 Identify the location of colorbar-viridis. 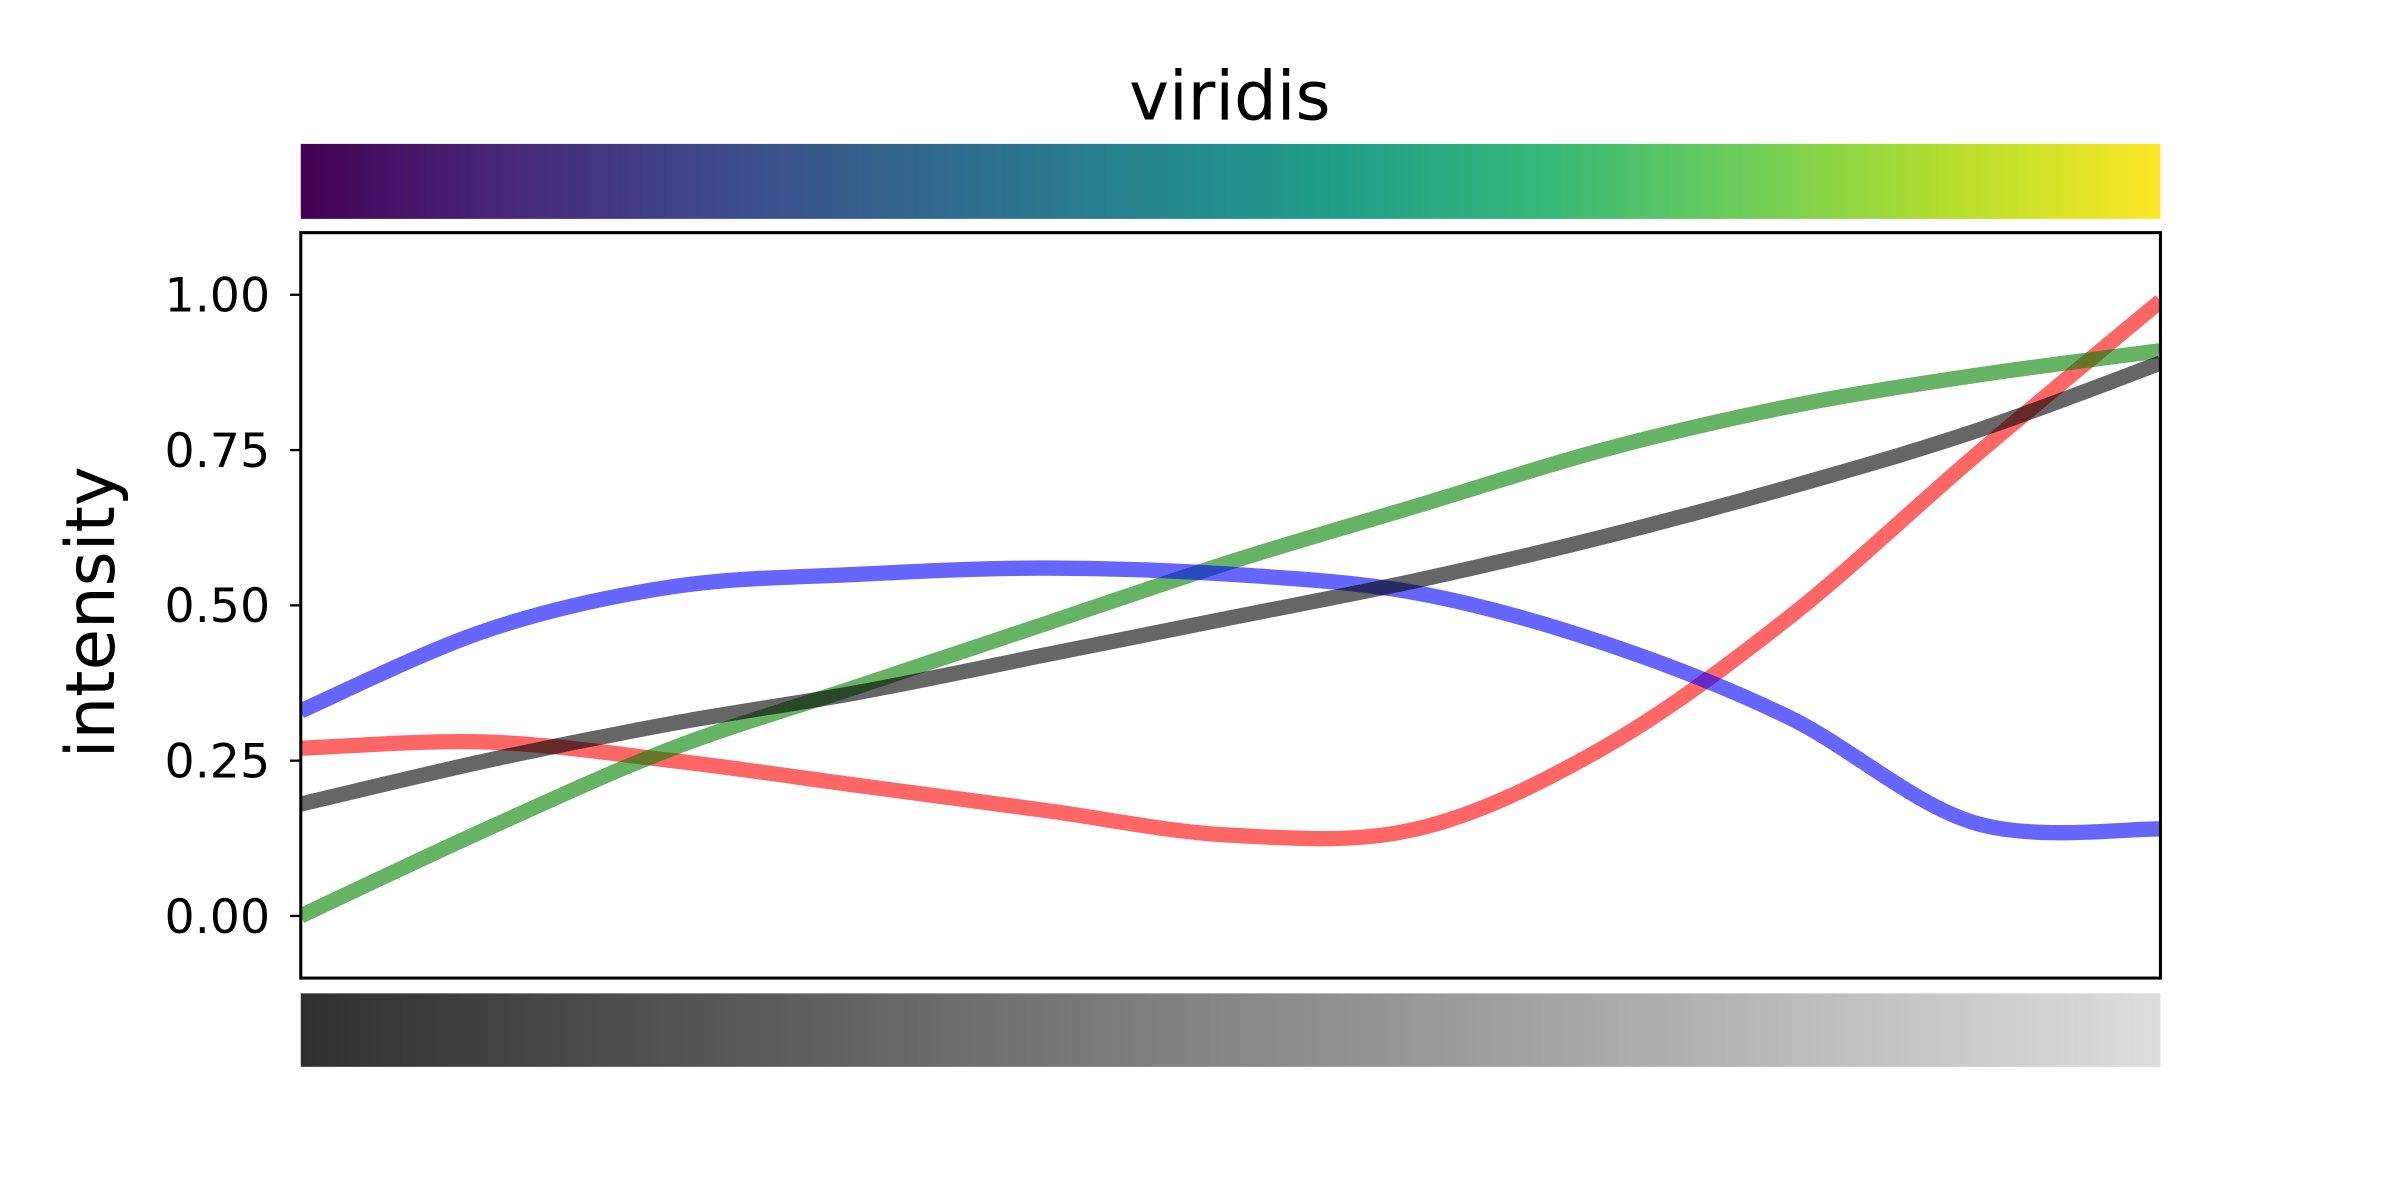
(1230, 181).